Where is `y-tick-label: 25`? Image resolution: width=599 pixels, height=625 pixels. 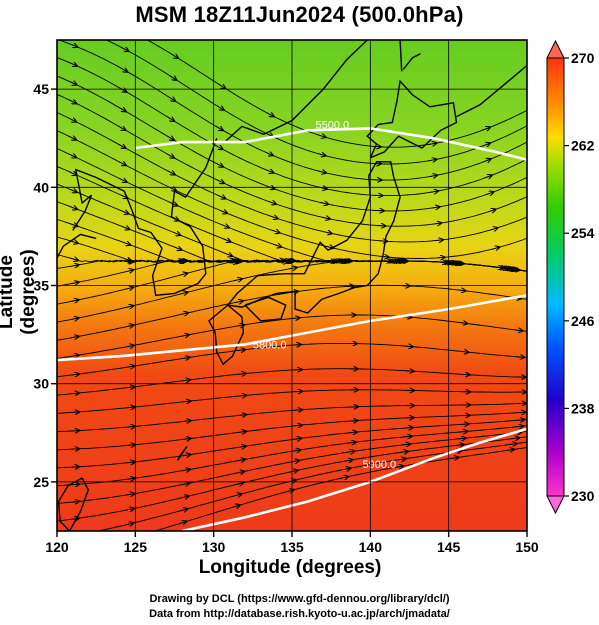 y-tick-label: 25 is located at coordinates (41, 482).